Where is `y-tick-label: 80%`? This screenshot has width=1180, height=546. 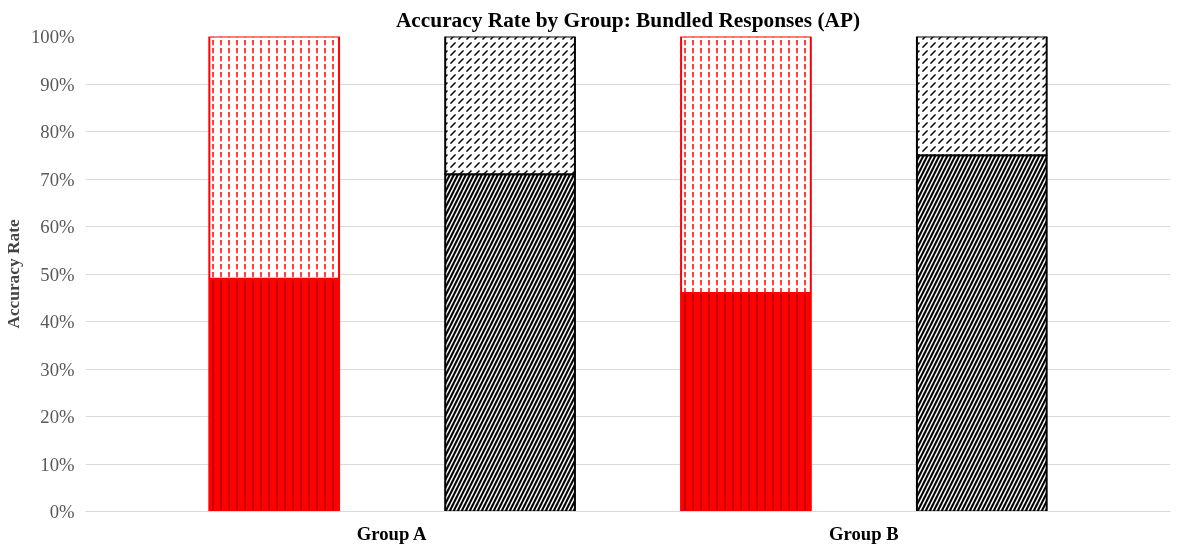
y-tick-label: 80% is located at coordinates (57, 131).